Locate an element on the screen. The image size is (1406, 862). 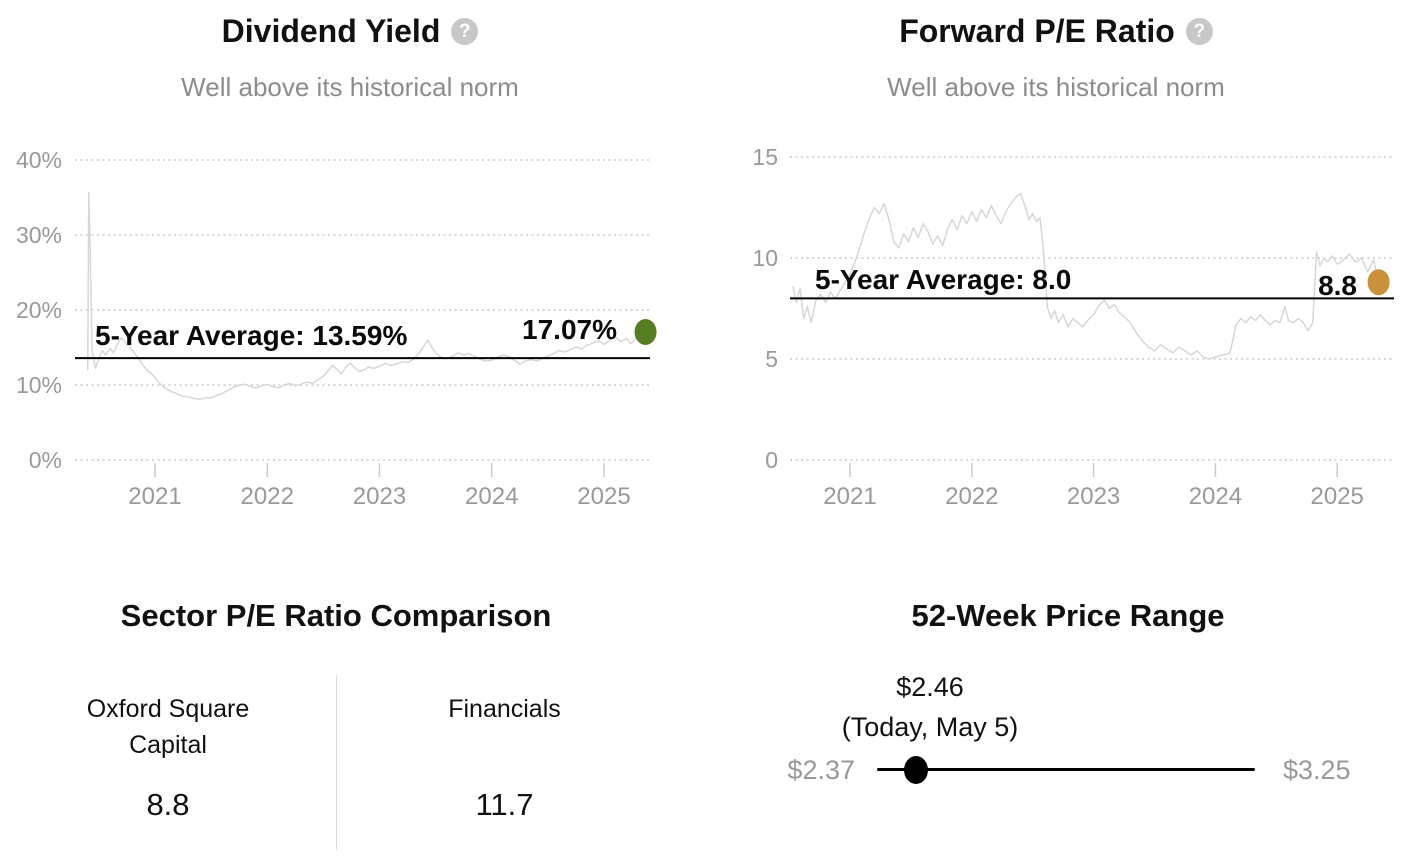
dividend-yield-subtitle: Well above its historical norm is located at coordinates (350, 87).